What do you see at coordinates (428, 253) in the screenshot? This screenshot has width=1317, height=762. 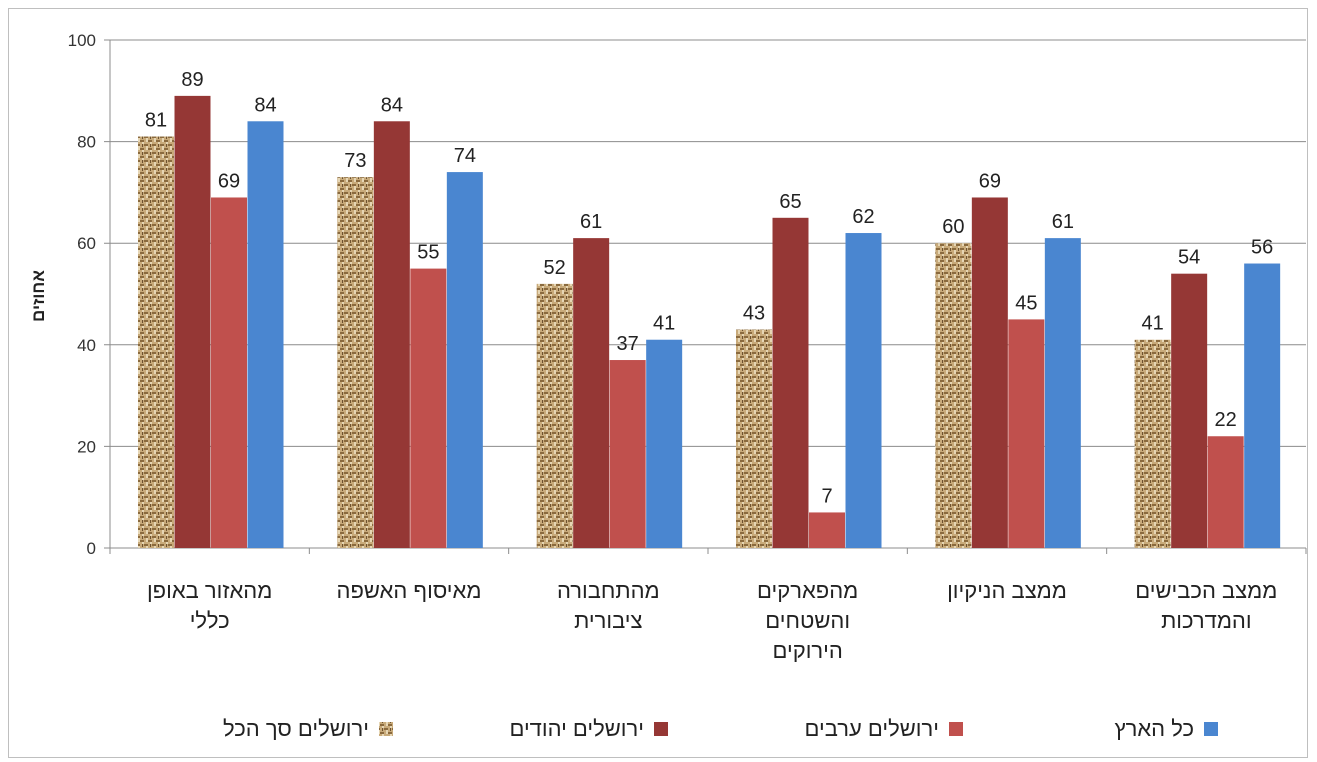 I see `data-label: 55` at bounding box center [428, 253].